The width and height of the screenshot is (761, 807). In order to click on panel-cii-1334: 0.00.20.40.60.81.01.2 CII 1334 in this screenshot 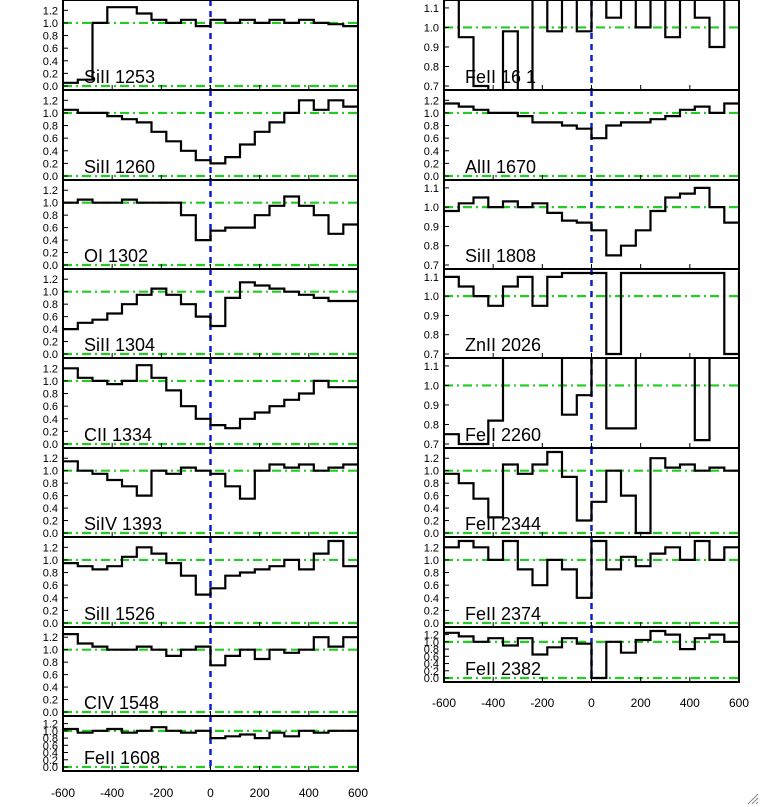, I will do `click(201, 404)`.